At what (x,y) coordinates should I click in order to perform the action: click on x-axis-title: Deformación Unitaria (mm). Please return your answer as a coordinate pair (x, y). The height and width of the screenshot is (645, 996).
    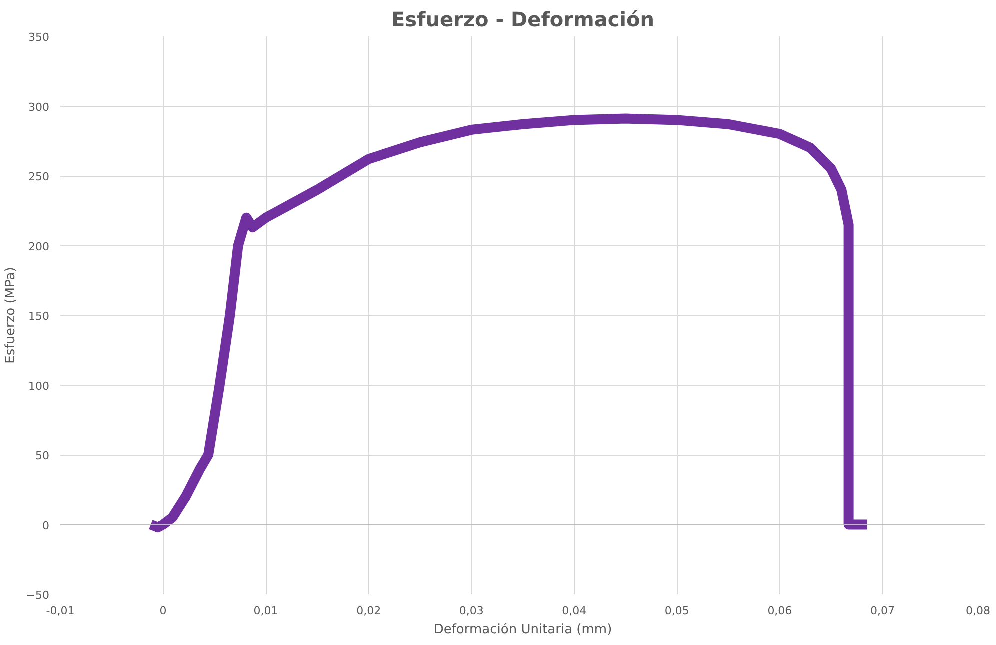
    Looking at the image, I should click on (523, 630).